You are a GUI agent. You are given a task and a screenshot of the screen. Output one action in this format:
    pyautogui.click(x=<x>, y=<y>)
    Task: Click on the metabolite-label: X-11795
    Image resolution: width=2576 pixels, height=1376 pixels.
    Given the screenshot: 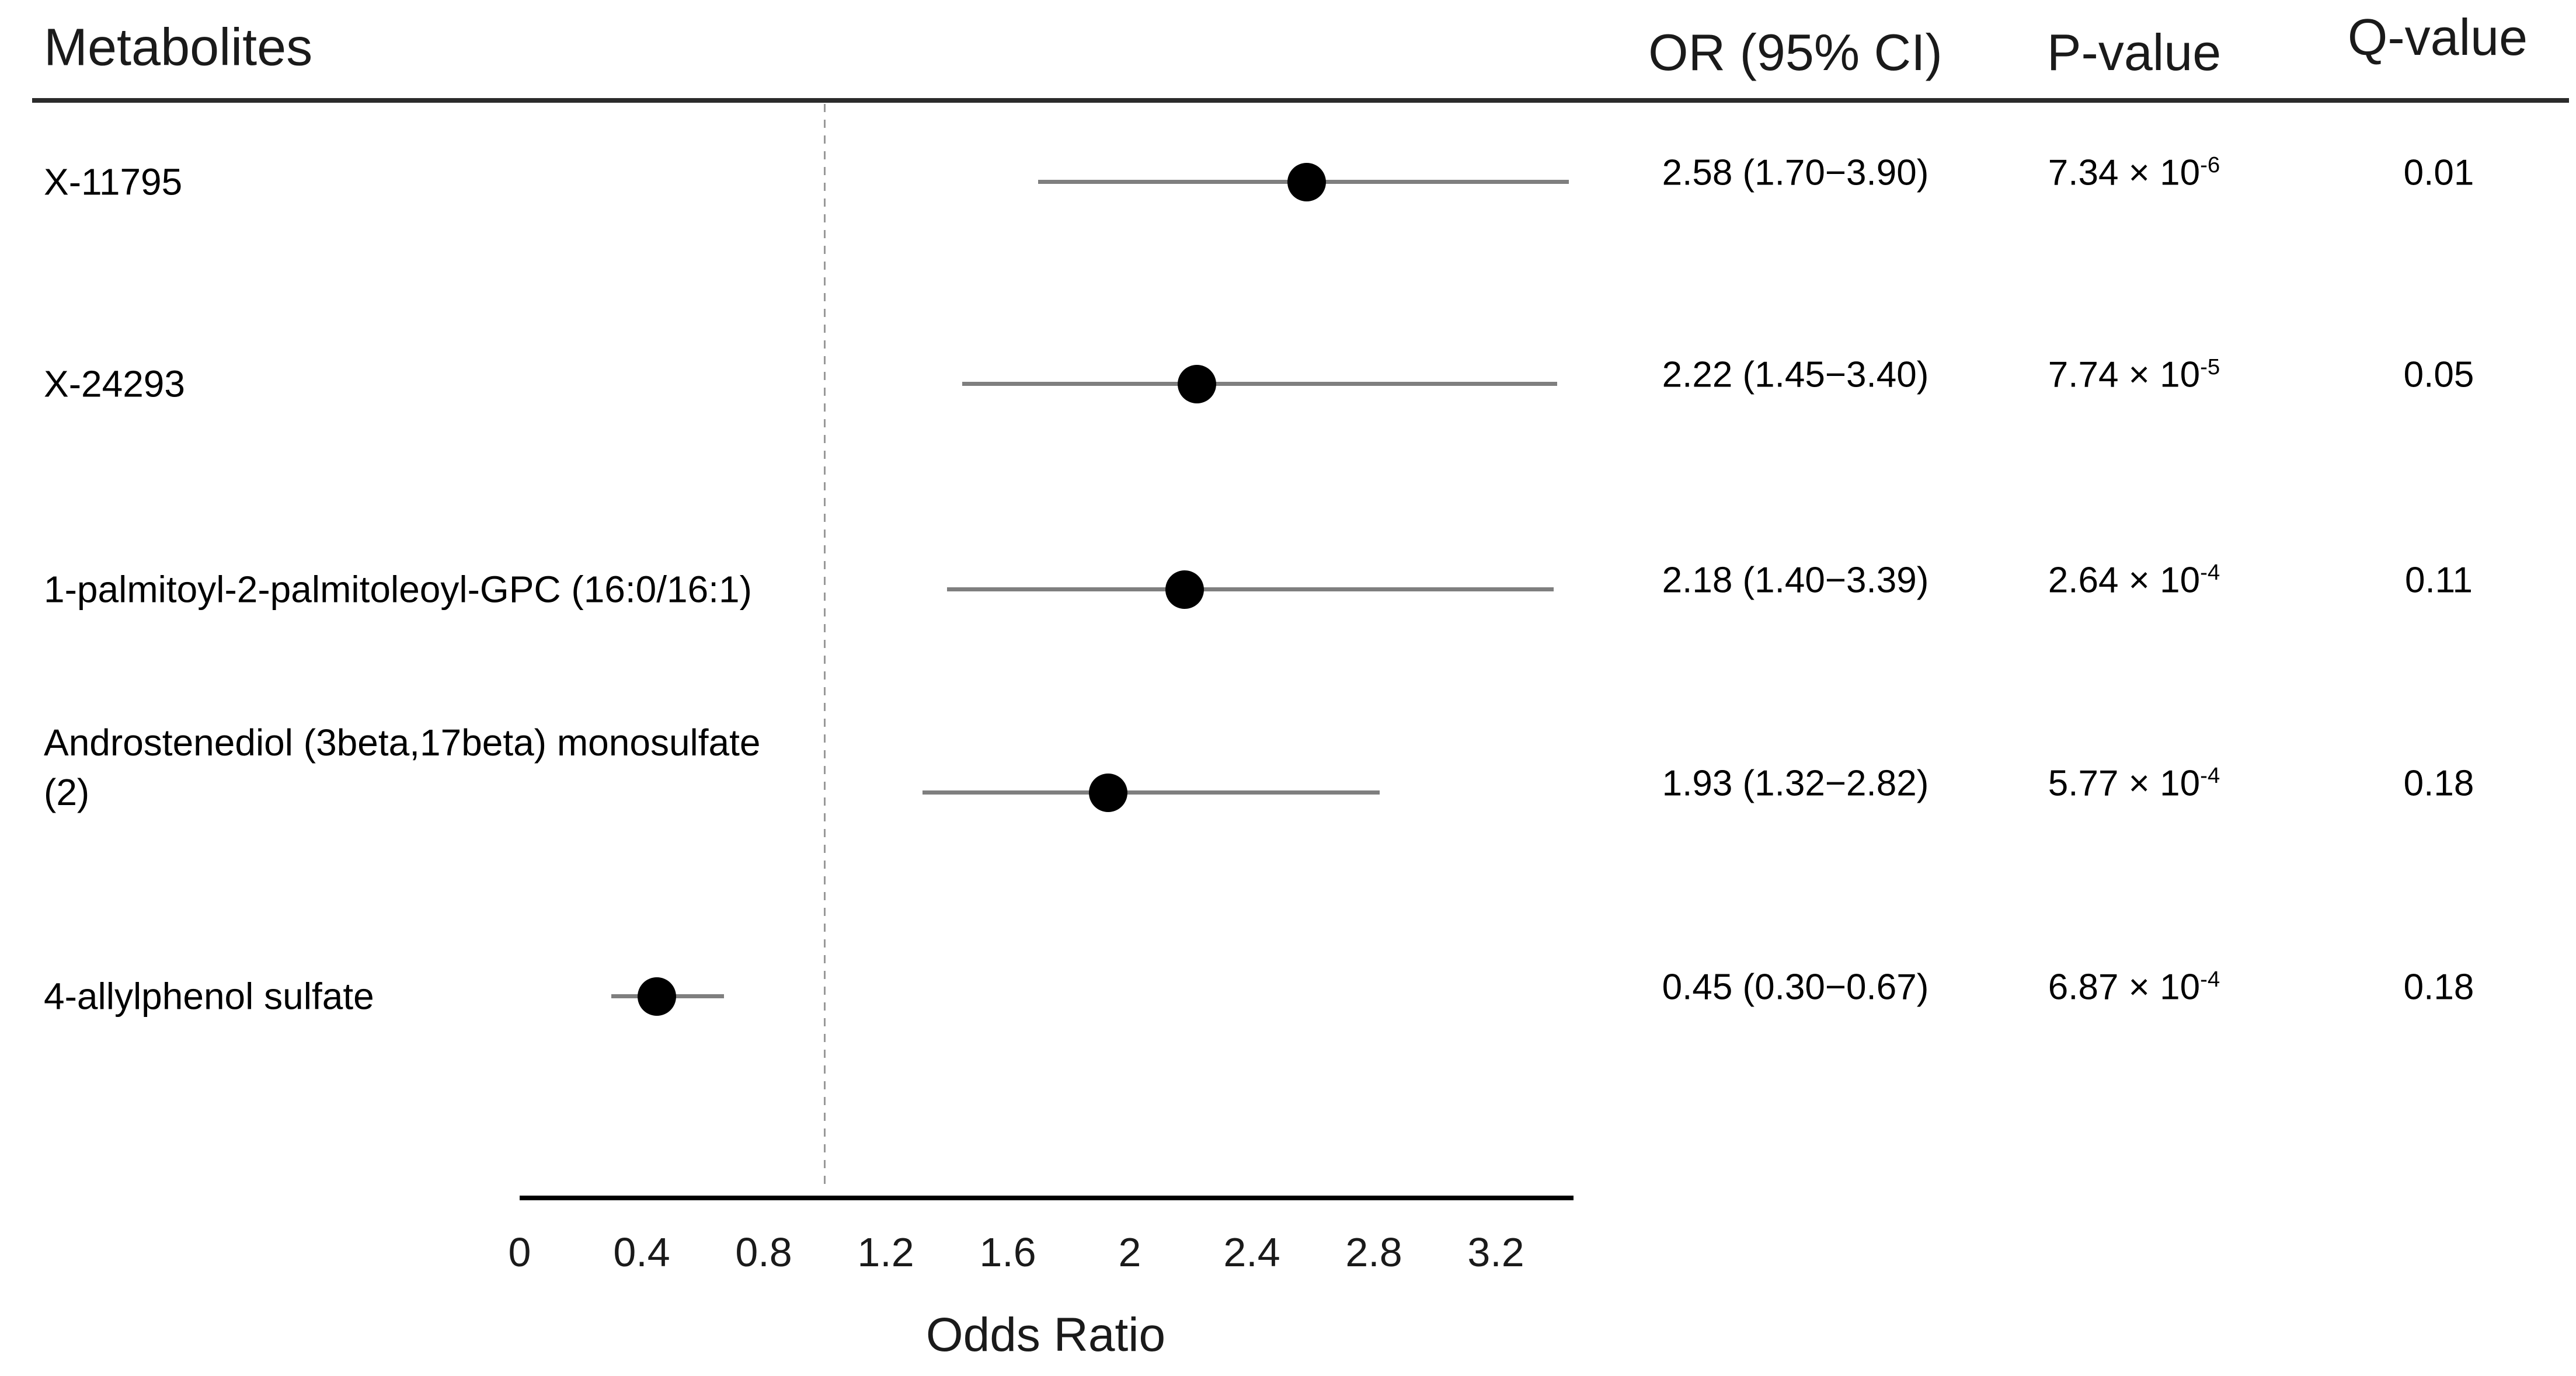 What is the action you would take?
    pyautogui.click(x=113, y=182)
    